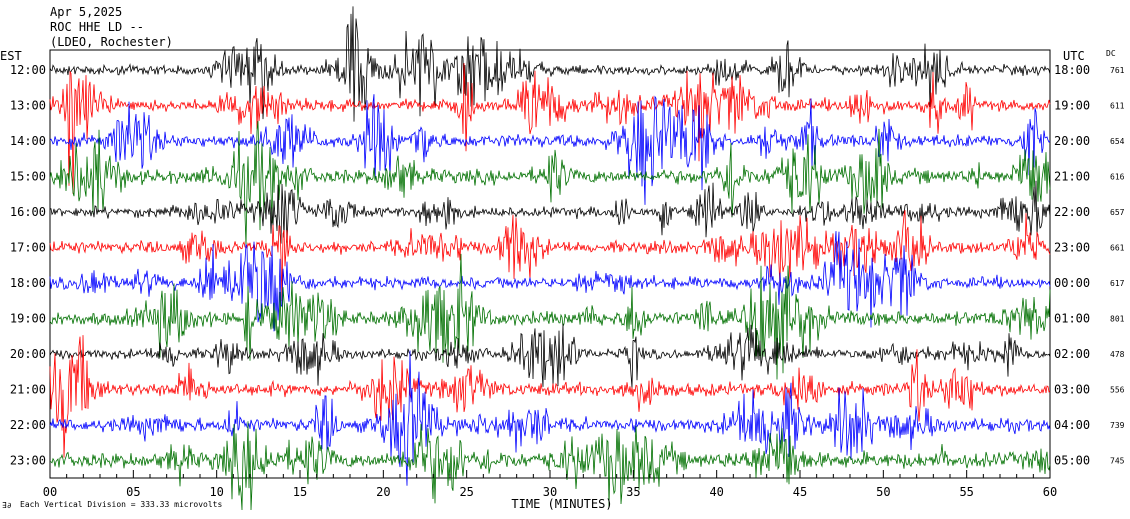  What do you see at coordinates (50, 492) in the screenshot?
I see `x-tick-label: 00` at bounding box center [50, 492].